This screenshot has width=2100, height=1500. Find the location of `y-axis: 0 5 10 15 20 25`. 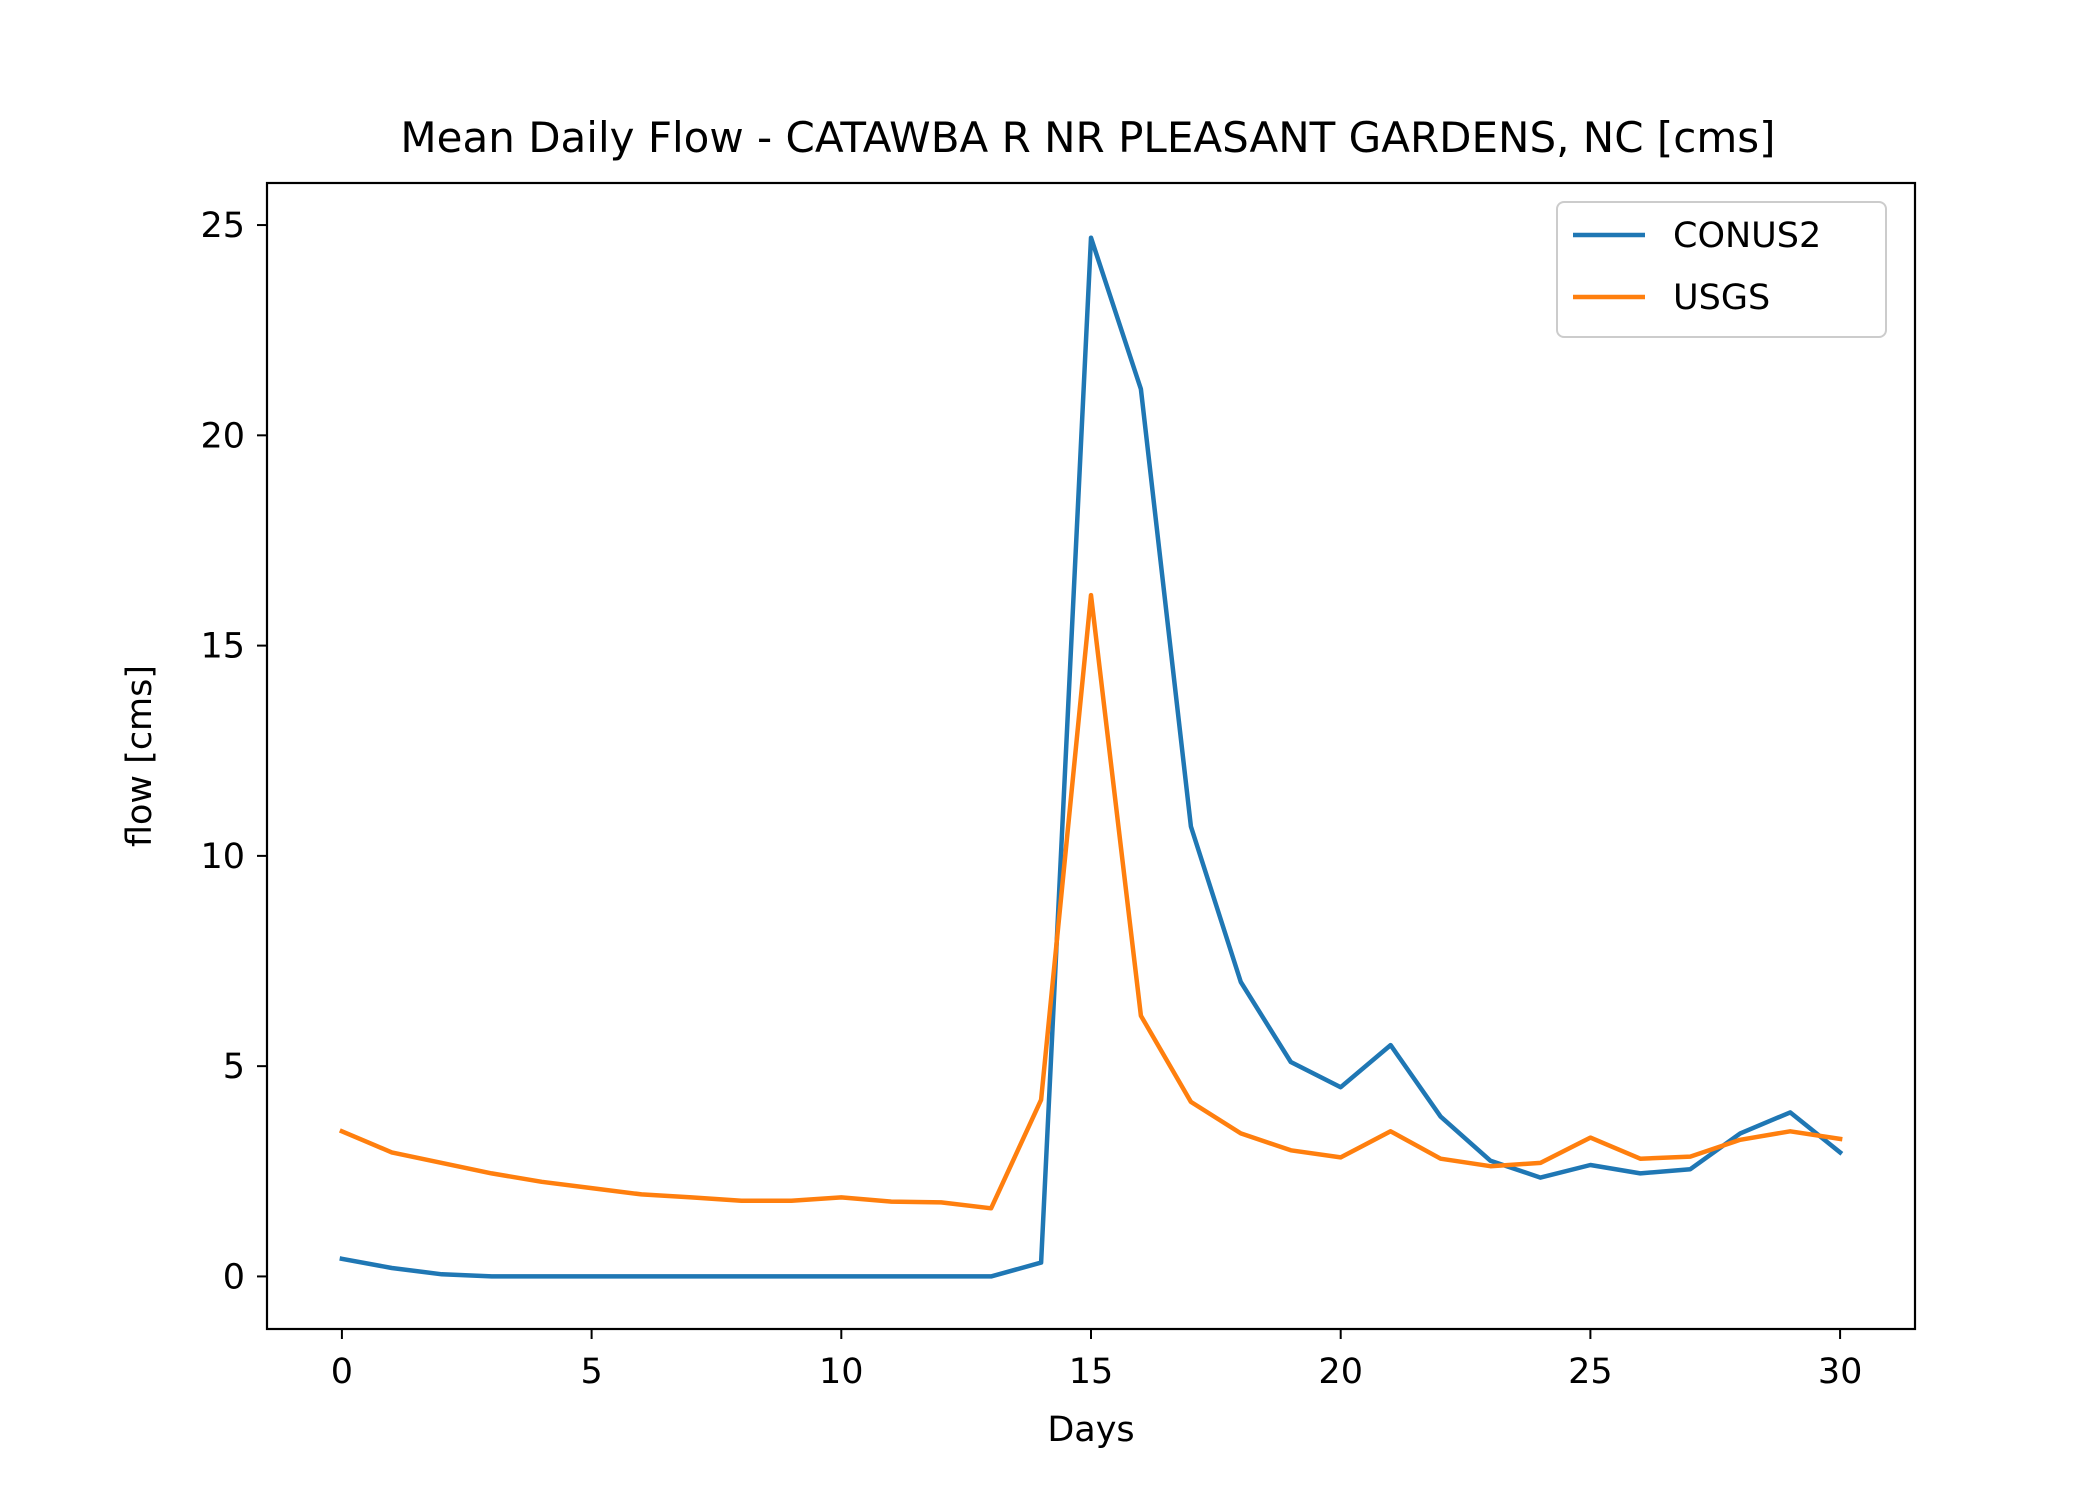

y-axis: 0 5 10 15 20 25 is located at coordinates (233, 751).